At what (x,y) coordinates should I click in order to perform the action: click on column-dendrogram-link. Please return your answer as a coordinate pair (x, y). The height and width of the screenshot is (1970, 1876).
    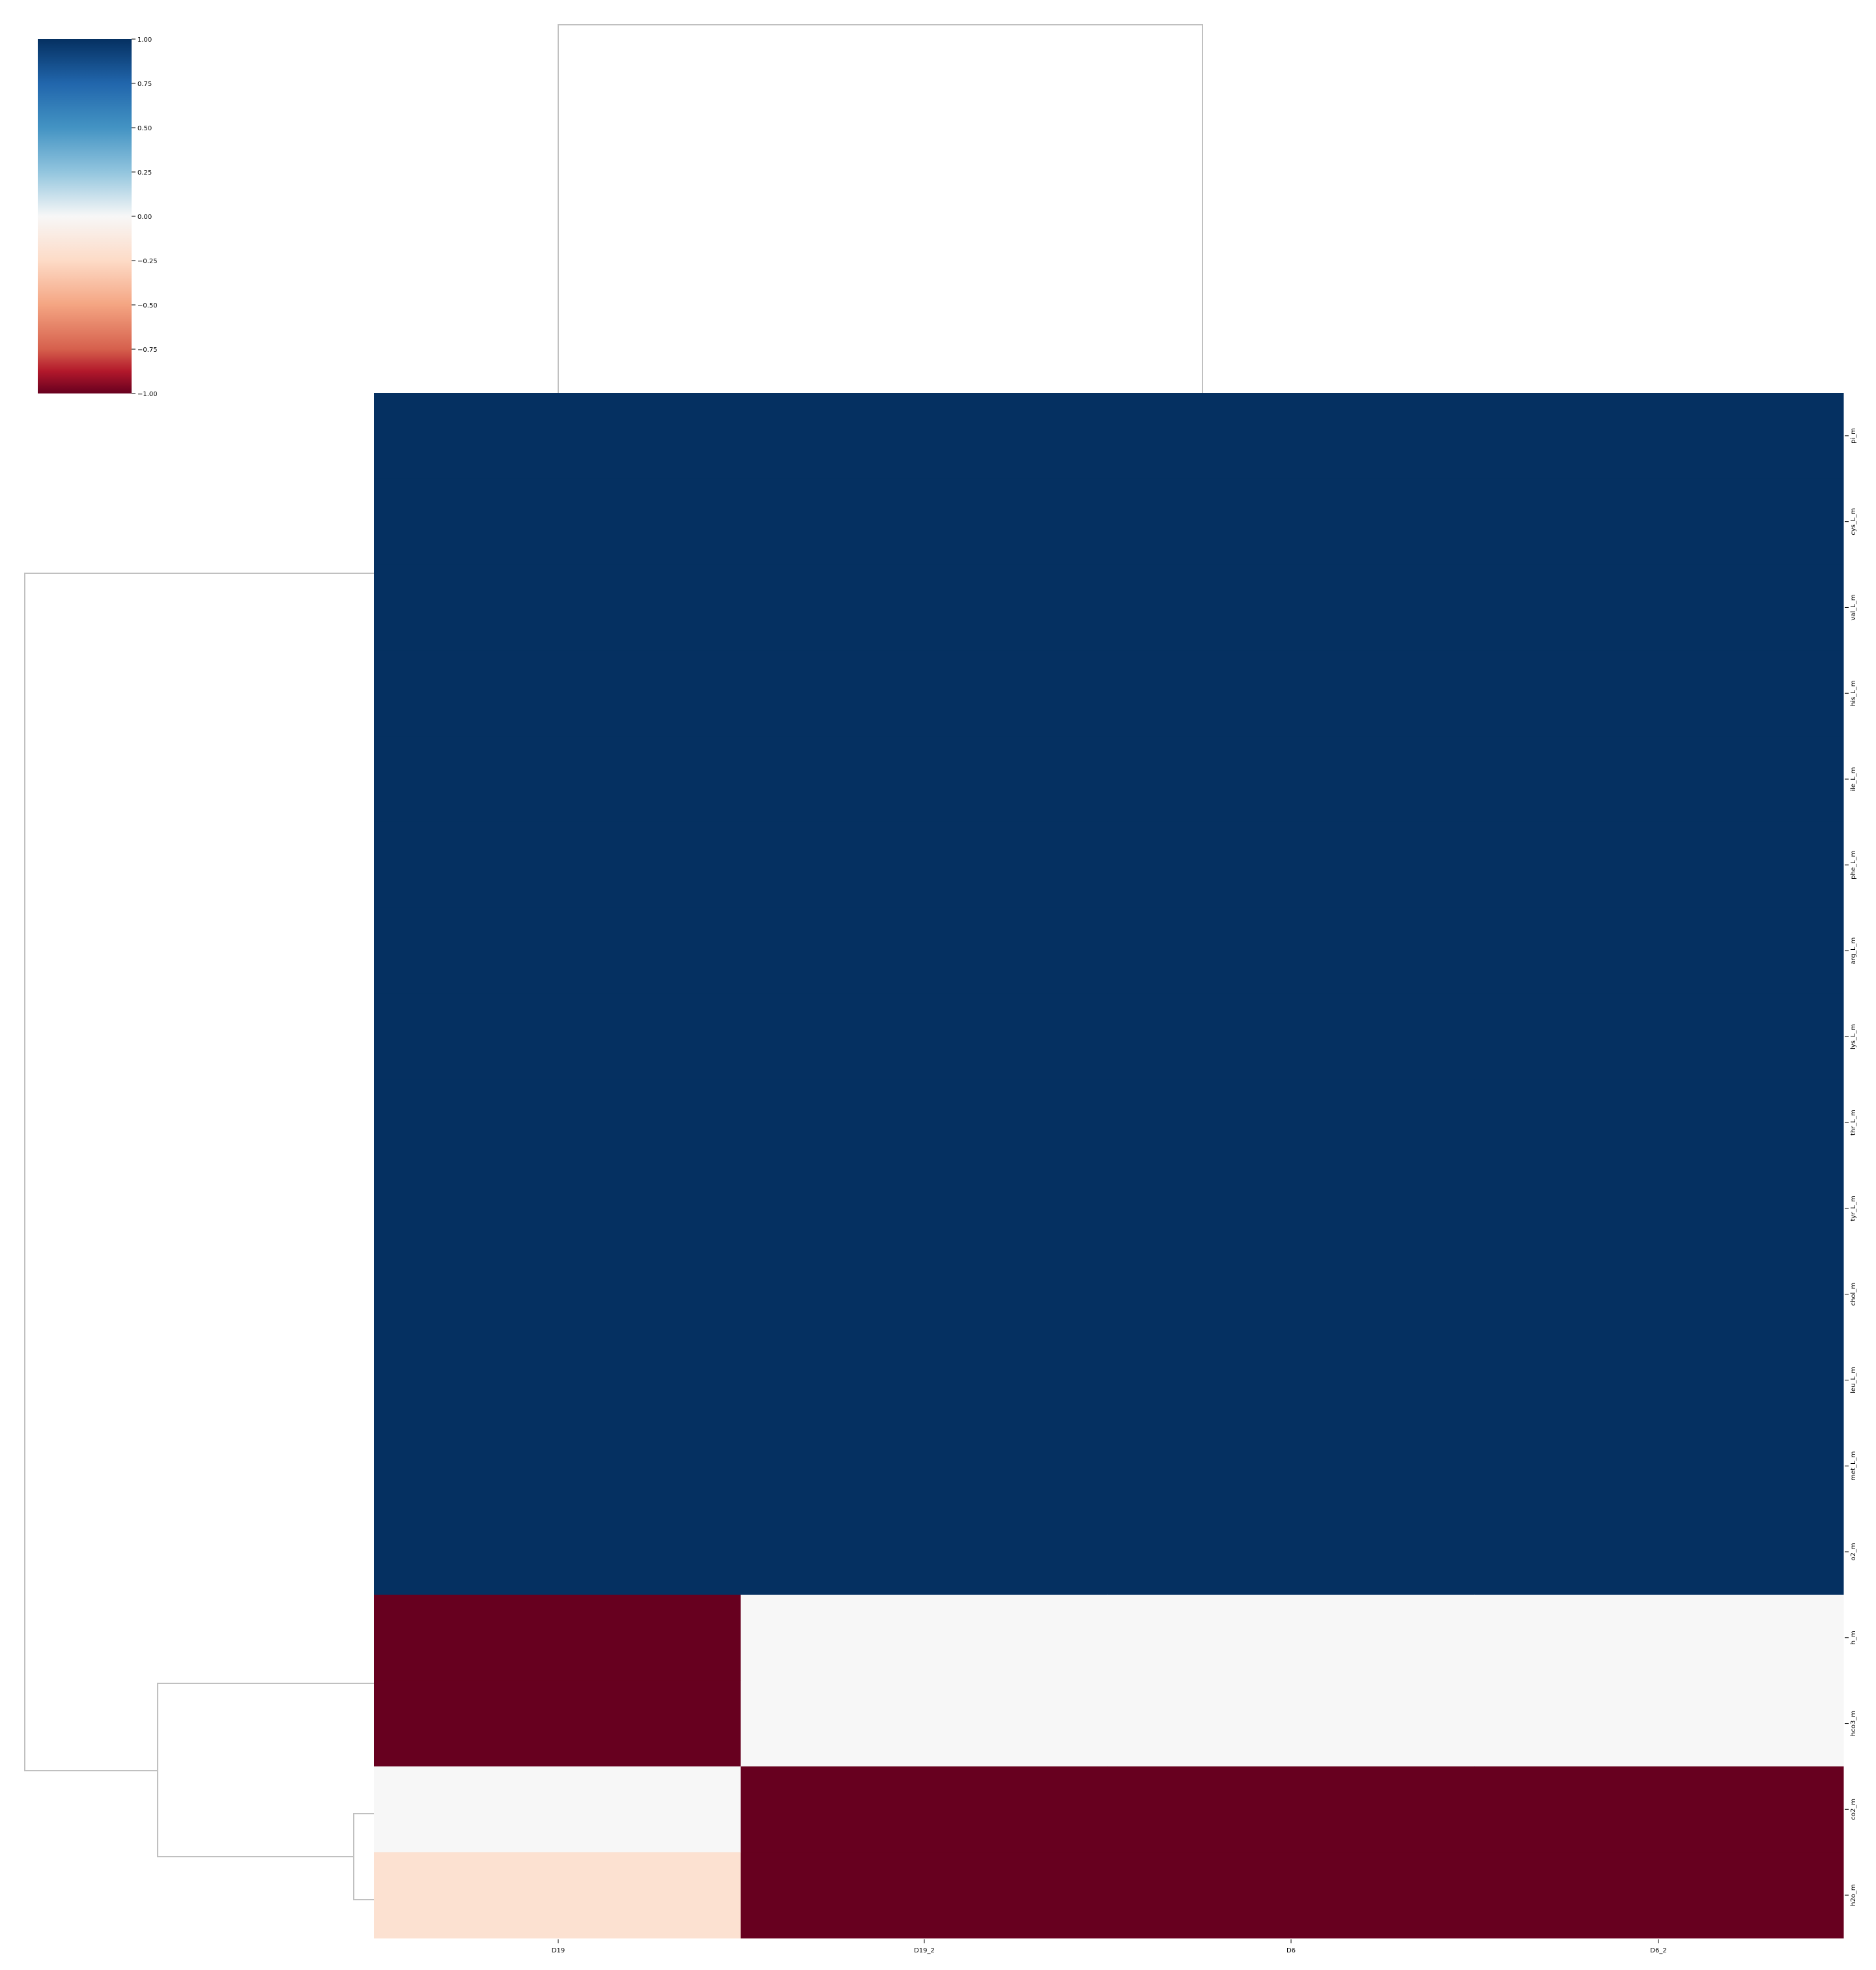
    Looking at the image, I should click on (881, 209).